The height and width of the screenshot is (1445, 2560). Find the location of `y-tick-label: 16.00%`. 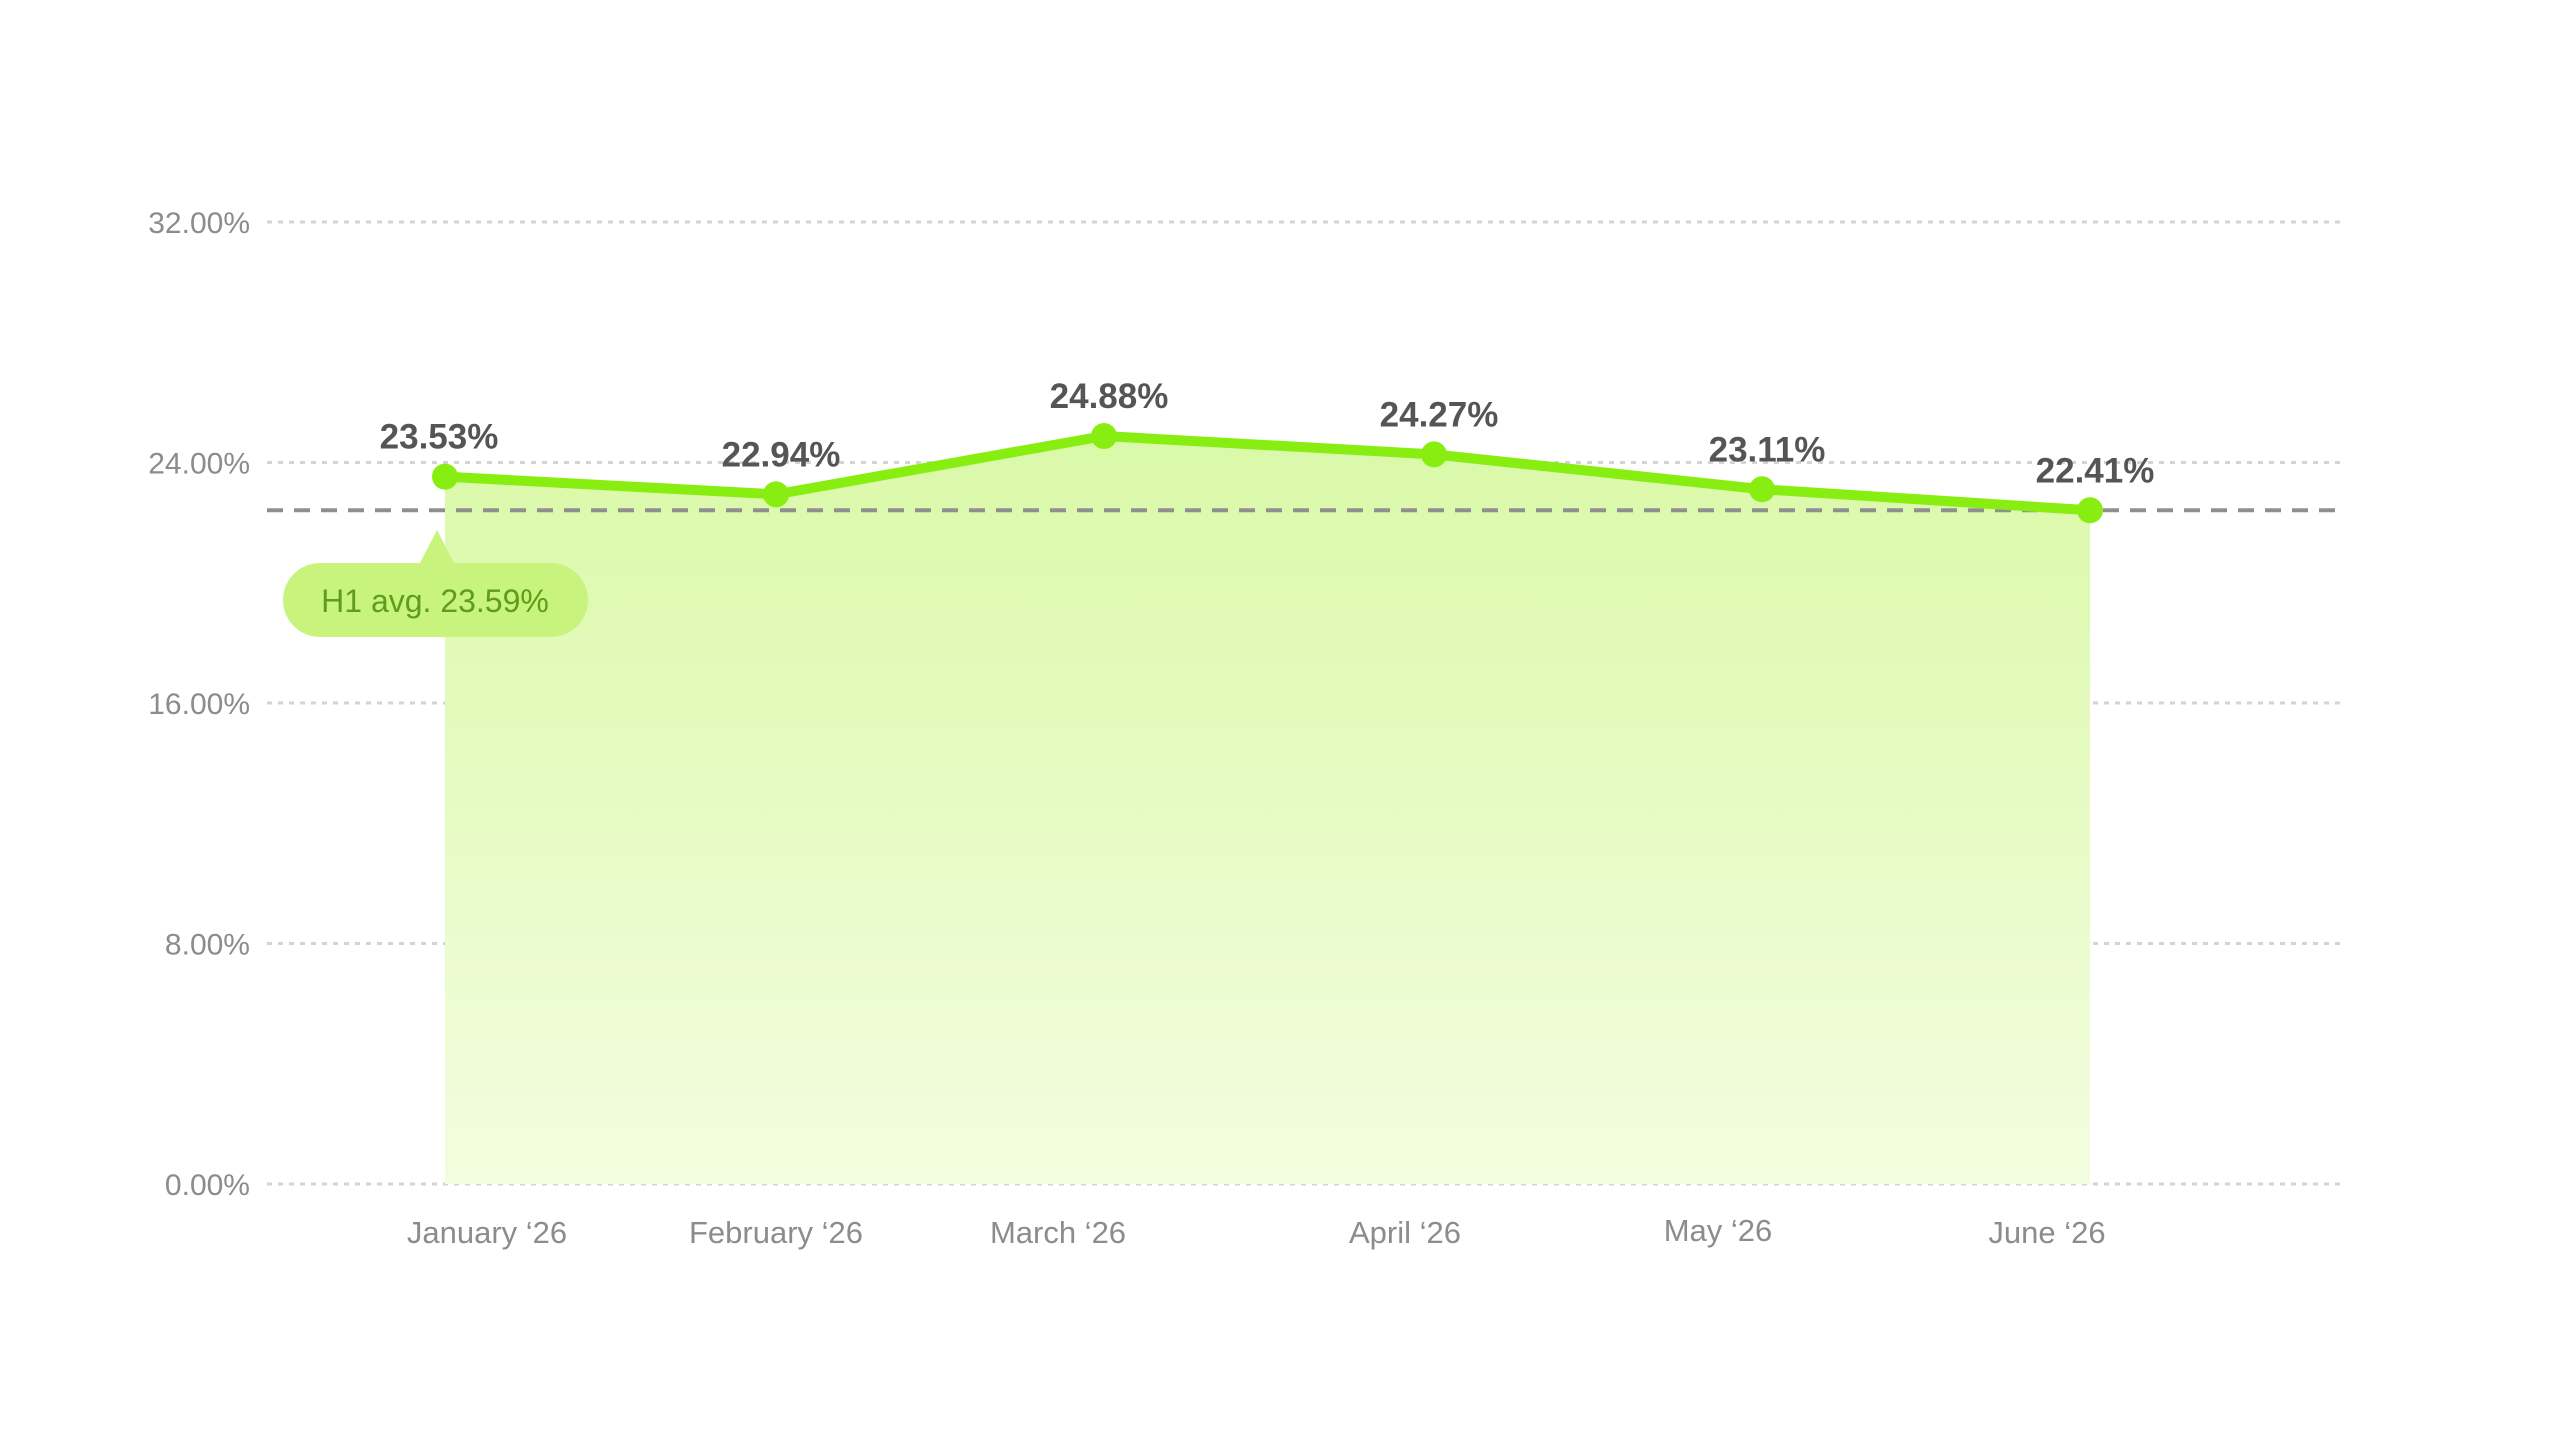

y-tick-label: 16.00% is located at coordinates (199, 704).